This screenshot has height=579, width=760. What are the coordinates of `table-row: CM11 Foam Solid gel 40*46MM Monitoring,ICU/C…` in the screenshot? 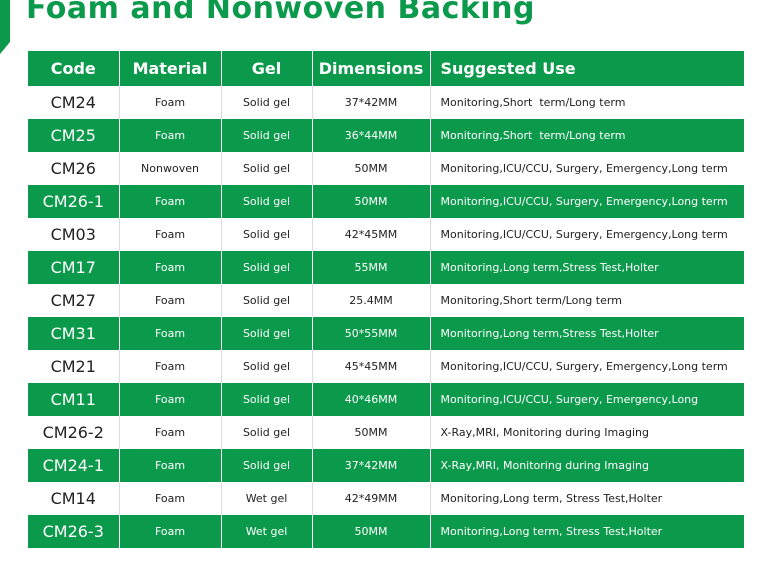 It's located at (386, 399).